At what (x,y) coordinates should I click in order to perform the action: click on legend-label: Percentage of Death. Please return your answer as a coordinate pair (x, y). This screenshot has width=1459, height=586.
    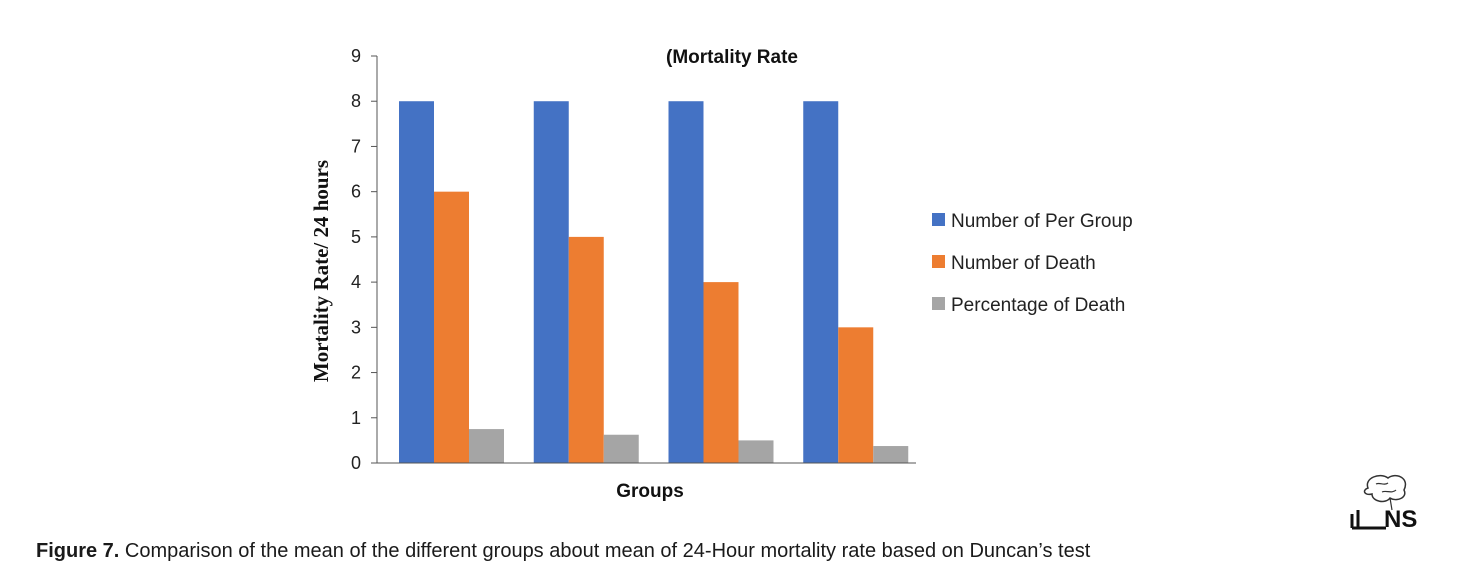
    Looking at the image, I should click on (1038, 305).